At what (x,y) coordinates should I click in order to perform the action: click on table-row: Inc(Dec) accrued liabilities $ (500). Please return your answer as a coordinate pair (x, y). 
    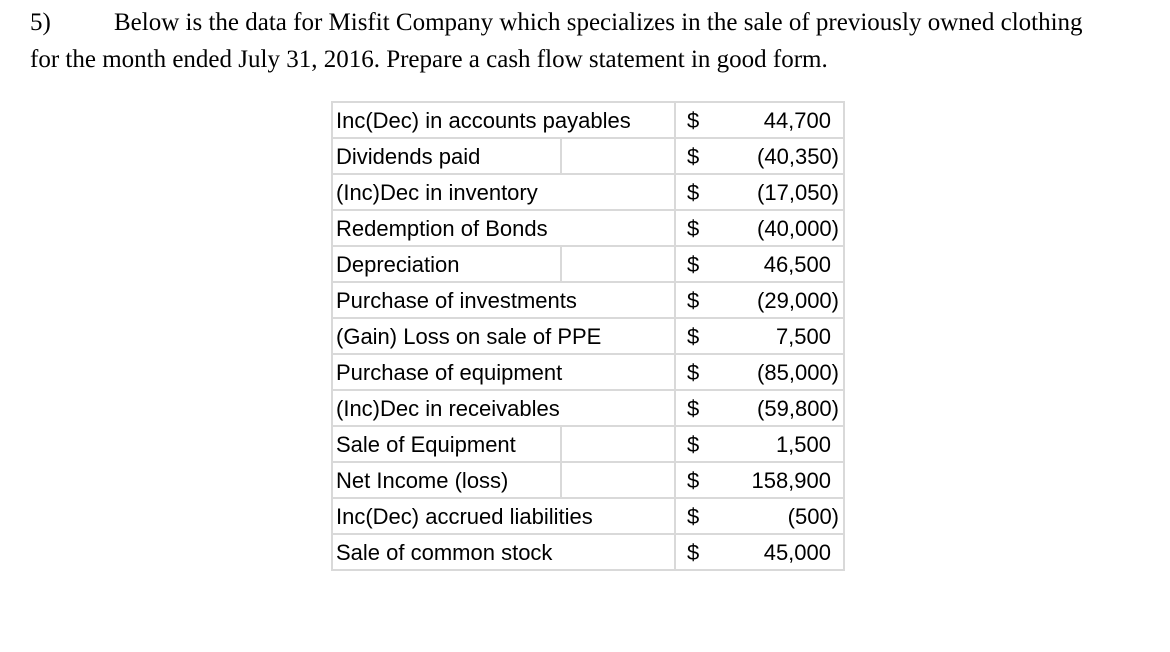
    Looking at the image, I should click on (589, 517).